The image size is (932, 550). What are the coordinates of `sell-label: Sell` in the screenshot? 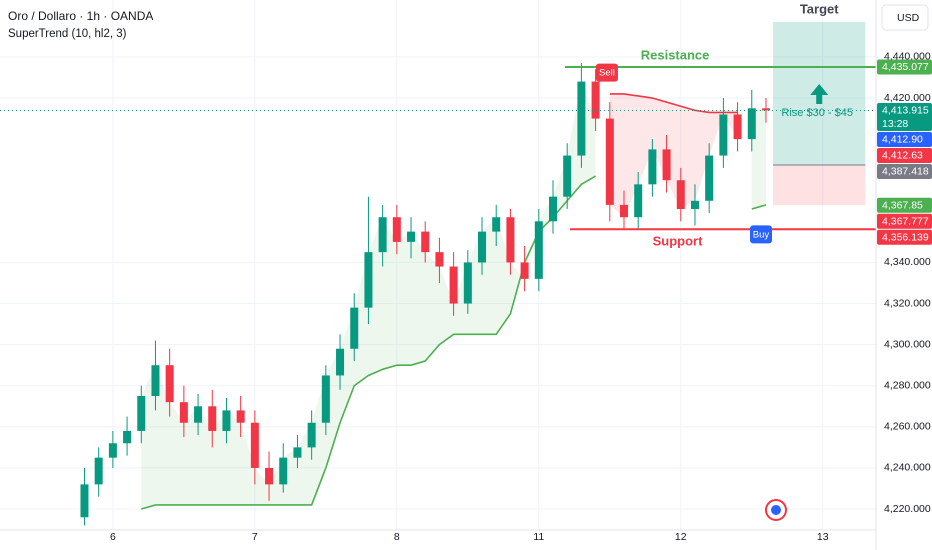 It's located at (607, 73).